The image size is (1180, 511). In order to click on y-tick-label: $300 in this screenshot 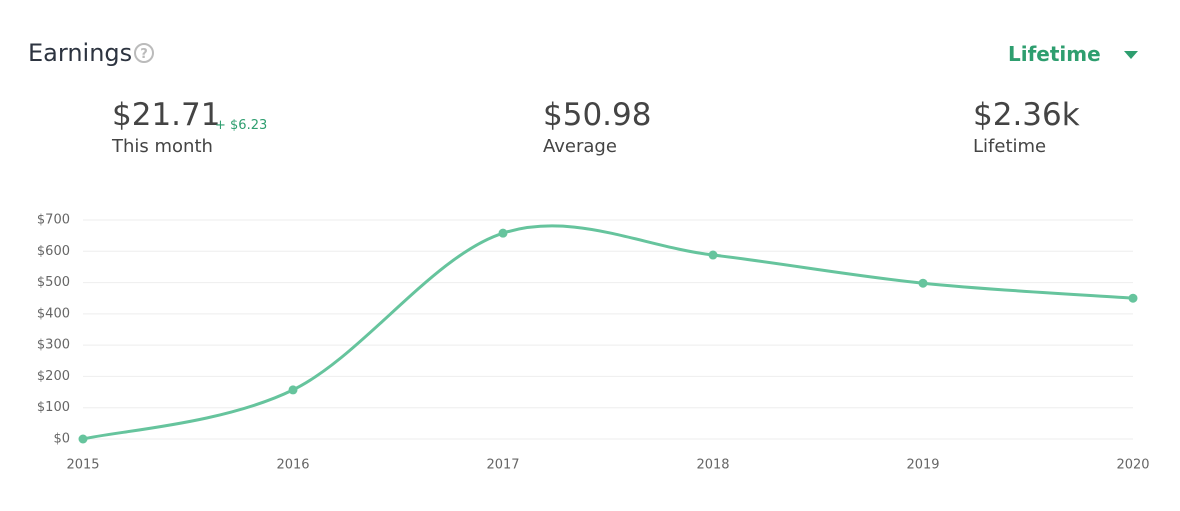, I will do `click(53, 345)`.